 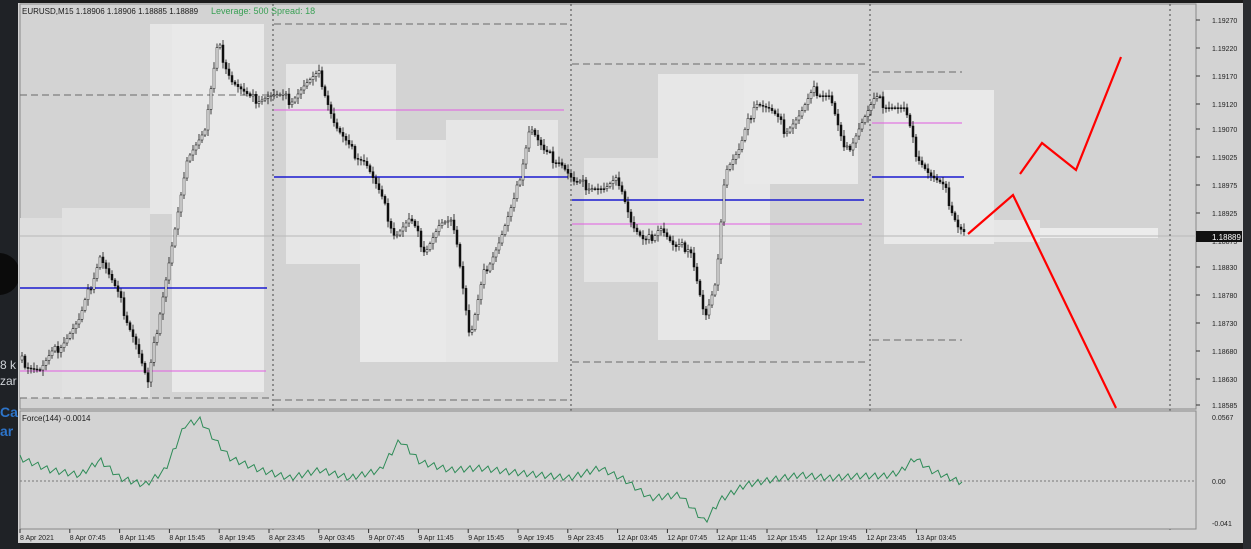 I want to click on price-axis-label: 1.18875, so click(x=1224, y=242).